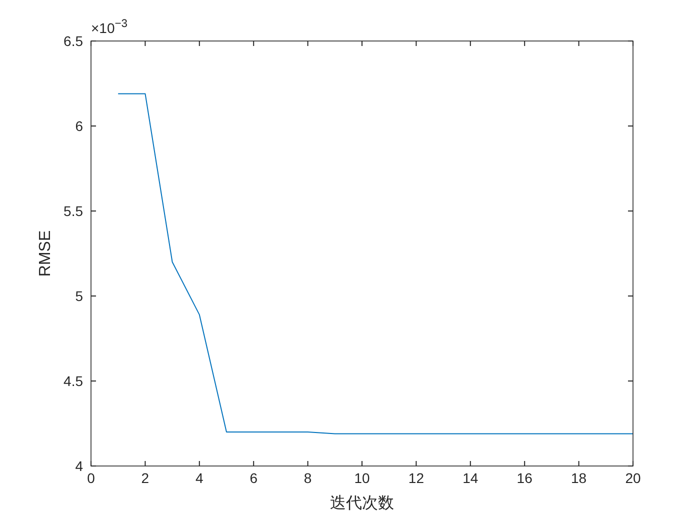 The image size is (700, 525). I want to click on x-tick-label: 2, so click(145, 478).